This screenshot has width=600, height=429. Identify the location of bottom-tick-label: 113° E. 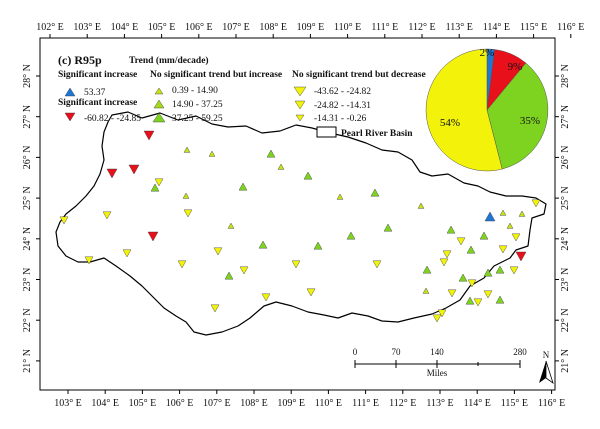
(439, 403).